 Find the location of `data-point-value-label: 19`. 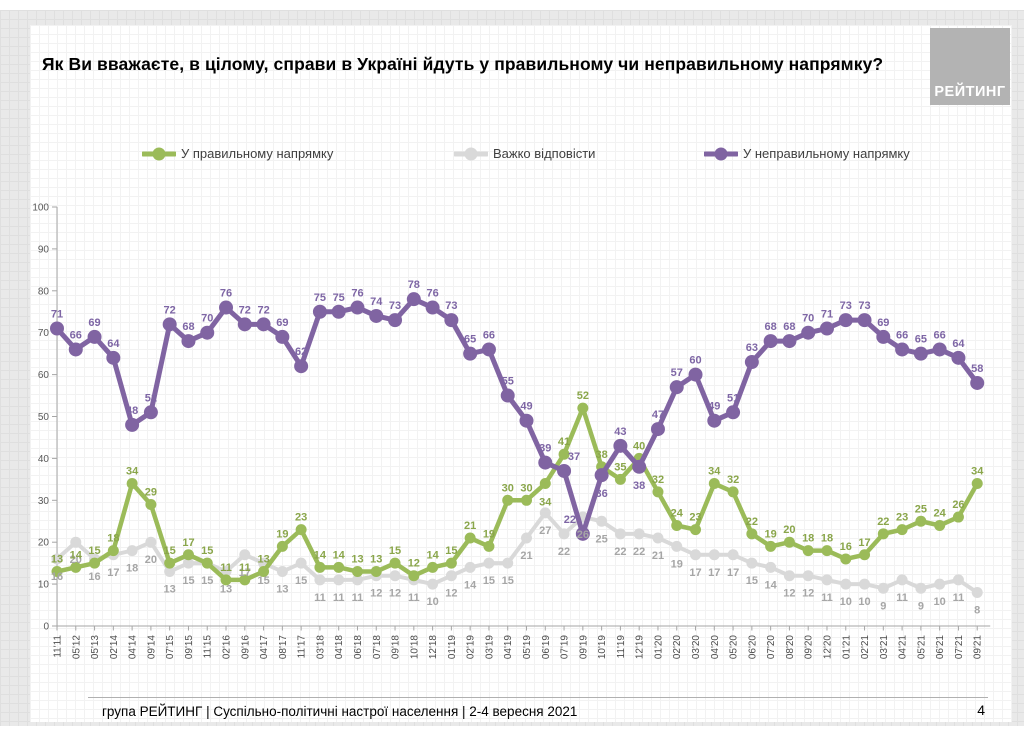

data-point-value-label: 19 is located at coordinates (282, 534).